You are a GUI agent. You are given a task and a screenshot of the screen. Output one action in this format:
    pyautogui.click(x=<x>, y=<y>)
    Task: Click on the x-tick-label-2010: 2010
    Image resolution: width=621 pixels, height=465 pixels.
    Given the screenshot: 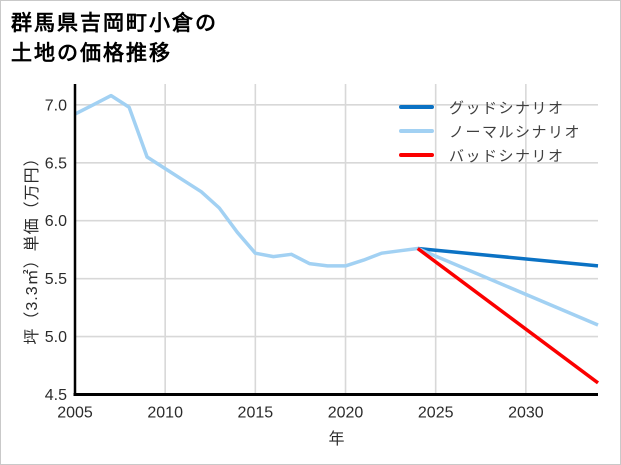 What is the action you would take?
    pyautogui.click(x=165, y=413)
    